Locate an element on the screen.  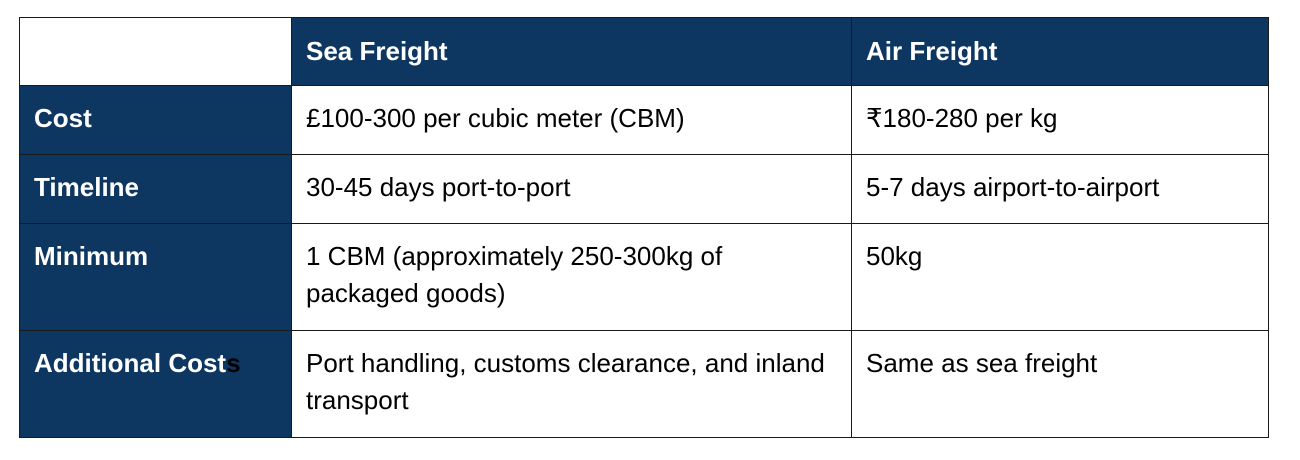
row-label-timeline: Timeline is located at coordinates (155, 189).